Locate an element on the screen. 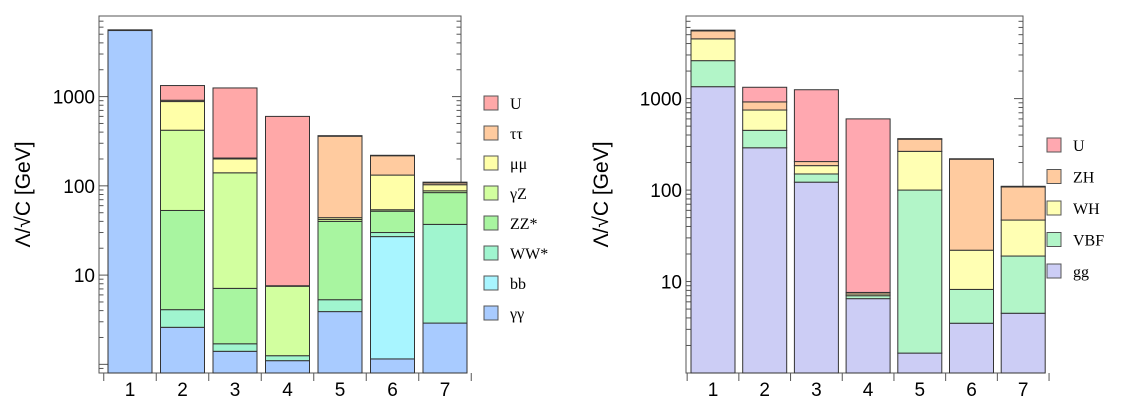 The width and height of the screenshot is (1138, 399). bar-segment-7-ZZ* is located at coordinates (445, 208).